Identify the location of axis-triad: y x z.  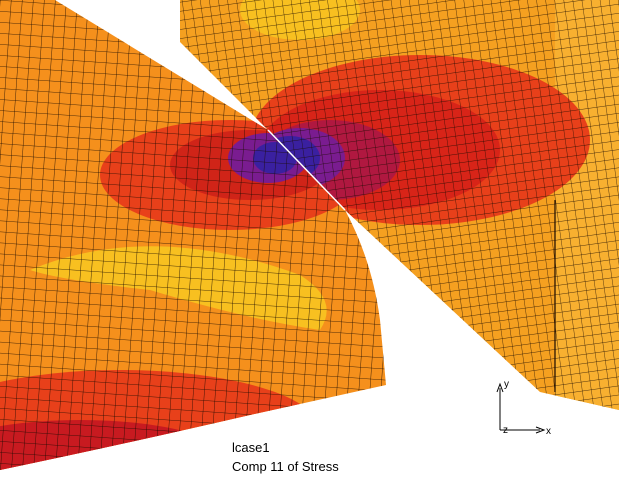
(523, 408).